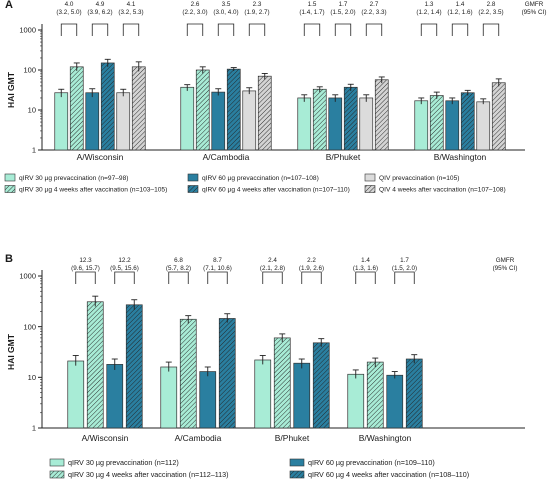 This screenshot has height=494, width=550. I want to click on gmfr-value: 2.6, so click(195, 4).